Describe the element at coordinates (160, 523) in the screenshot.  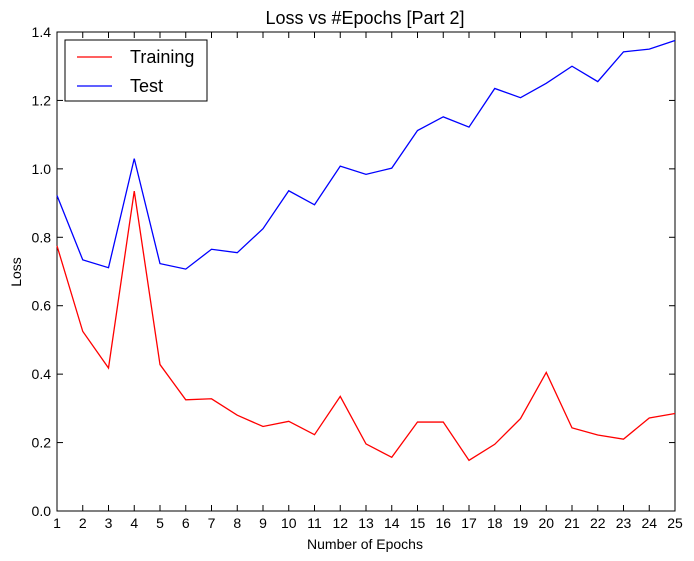
I see `x-tick-label: 5` at that location.